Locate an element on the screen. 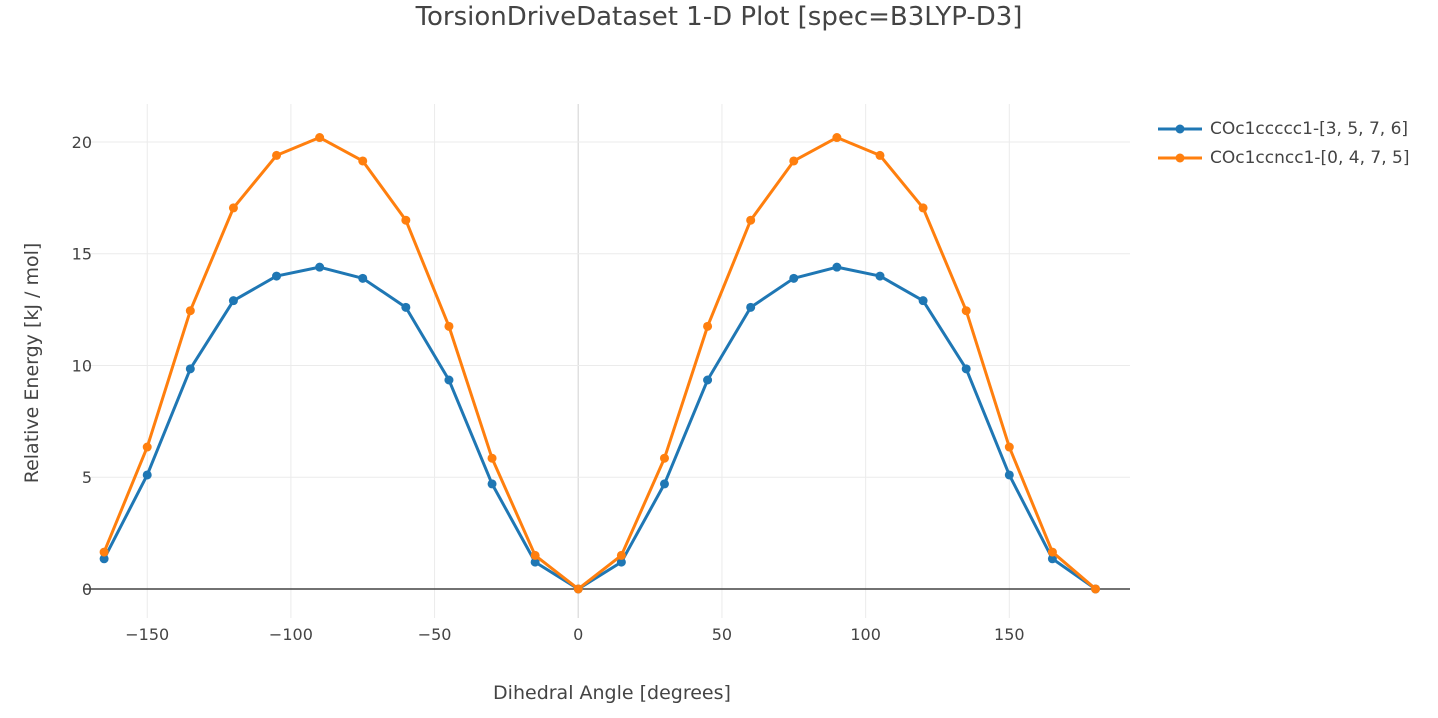  x-tick-label: −50 is located at coordinates (435, 634).